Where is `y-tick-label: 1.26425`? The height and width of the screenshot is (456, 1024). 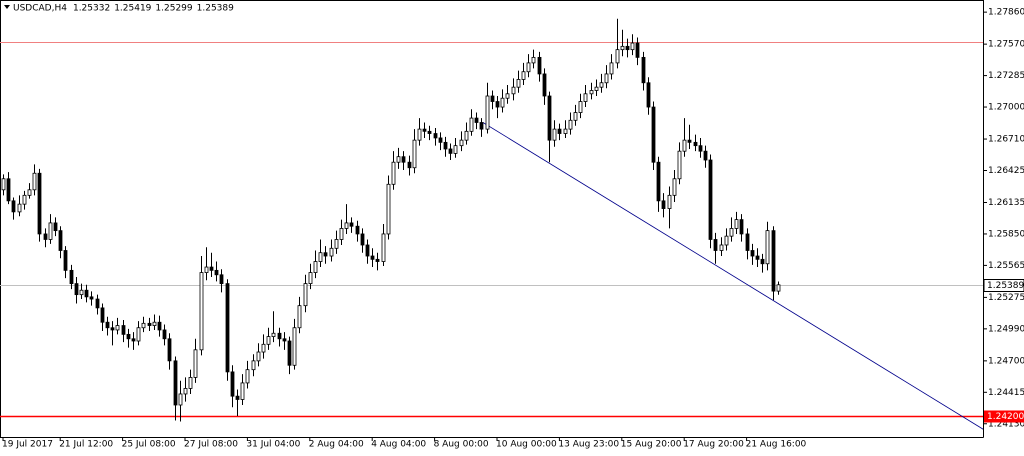 y-tick-label: 1.26425 is located at coordinates (1006, 171).